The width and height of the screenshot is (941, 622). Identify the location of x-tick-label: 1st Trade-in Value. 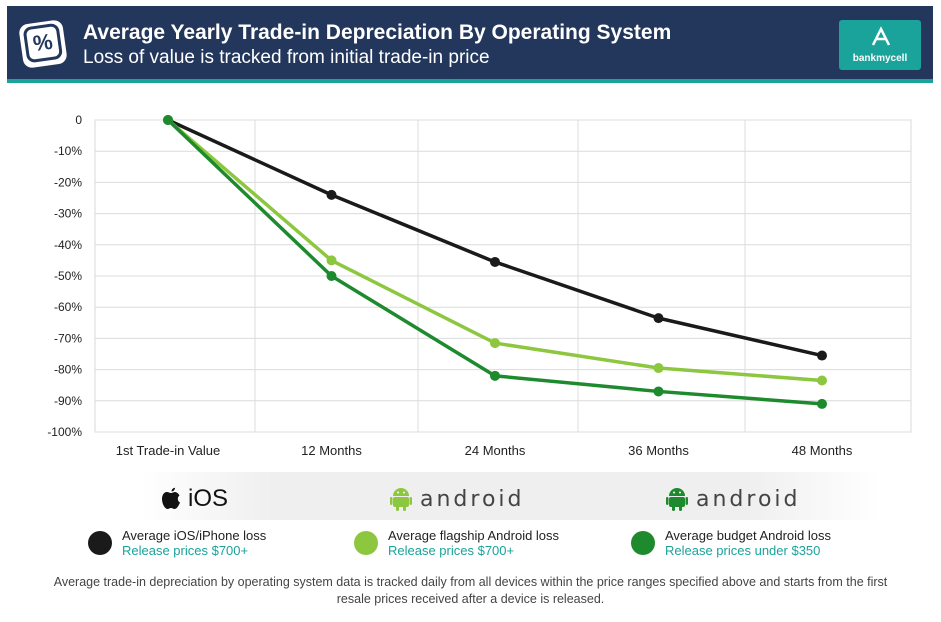
(168, 450).